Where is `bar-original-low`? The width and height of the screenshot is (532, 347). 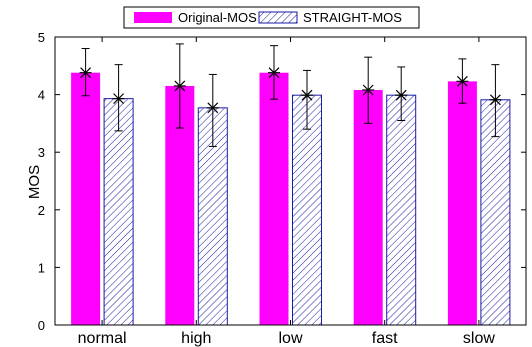
bar-original-low is located at coordinates (274, 198).